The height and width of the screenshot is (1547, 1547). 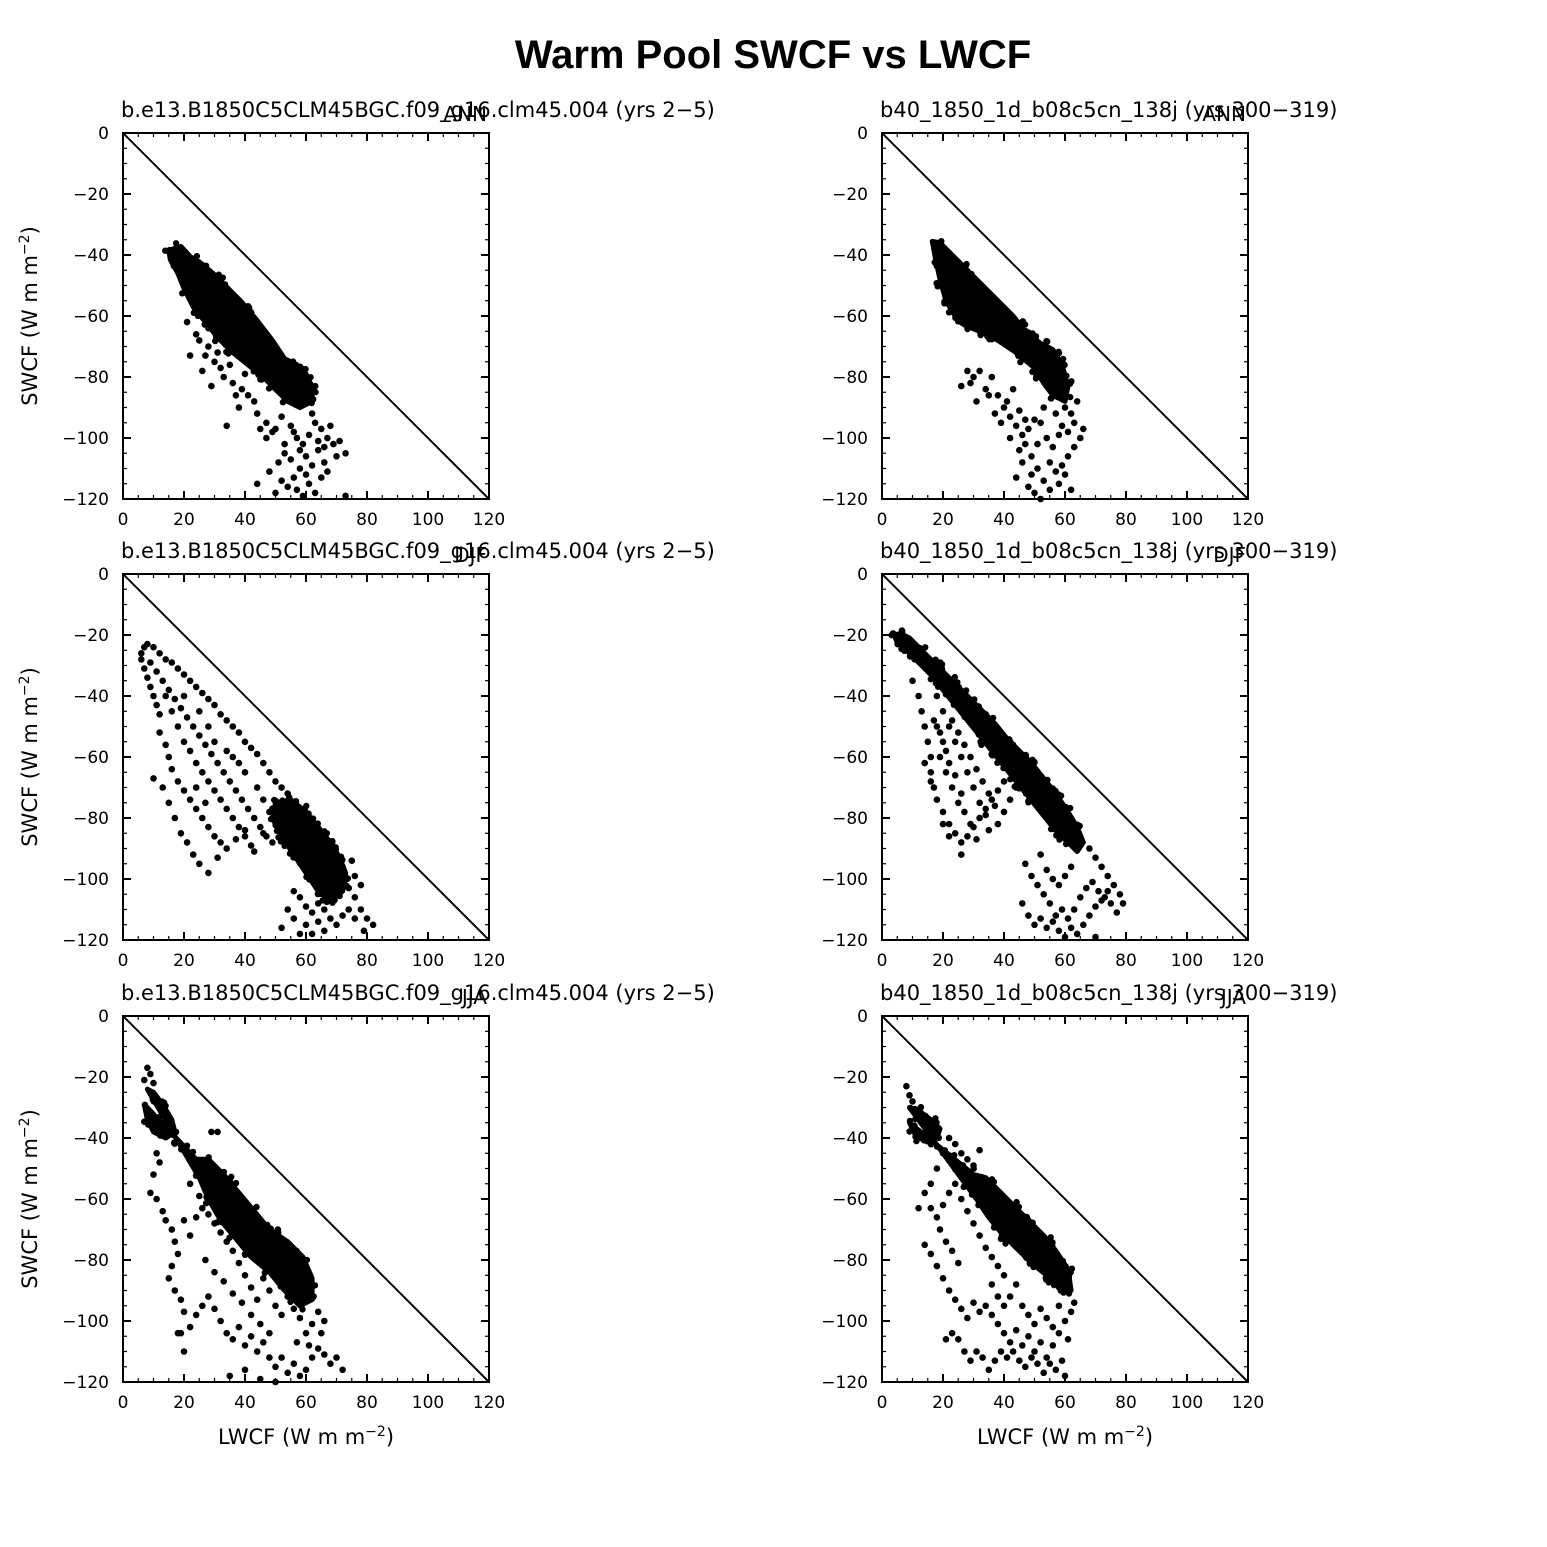 What do you see at coordinates (103, 134) in the screenshot?
I see `y-tick-label: 0` at bounding box center [103, 134].